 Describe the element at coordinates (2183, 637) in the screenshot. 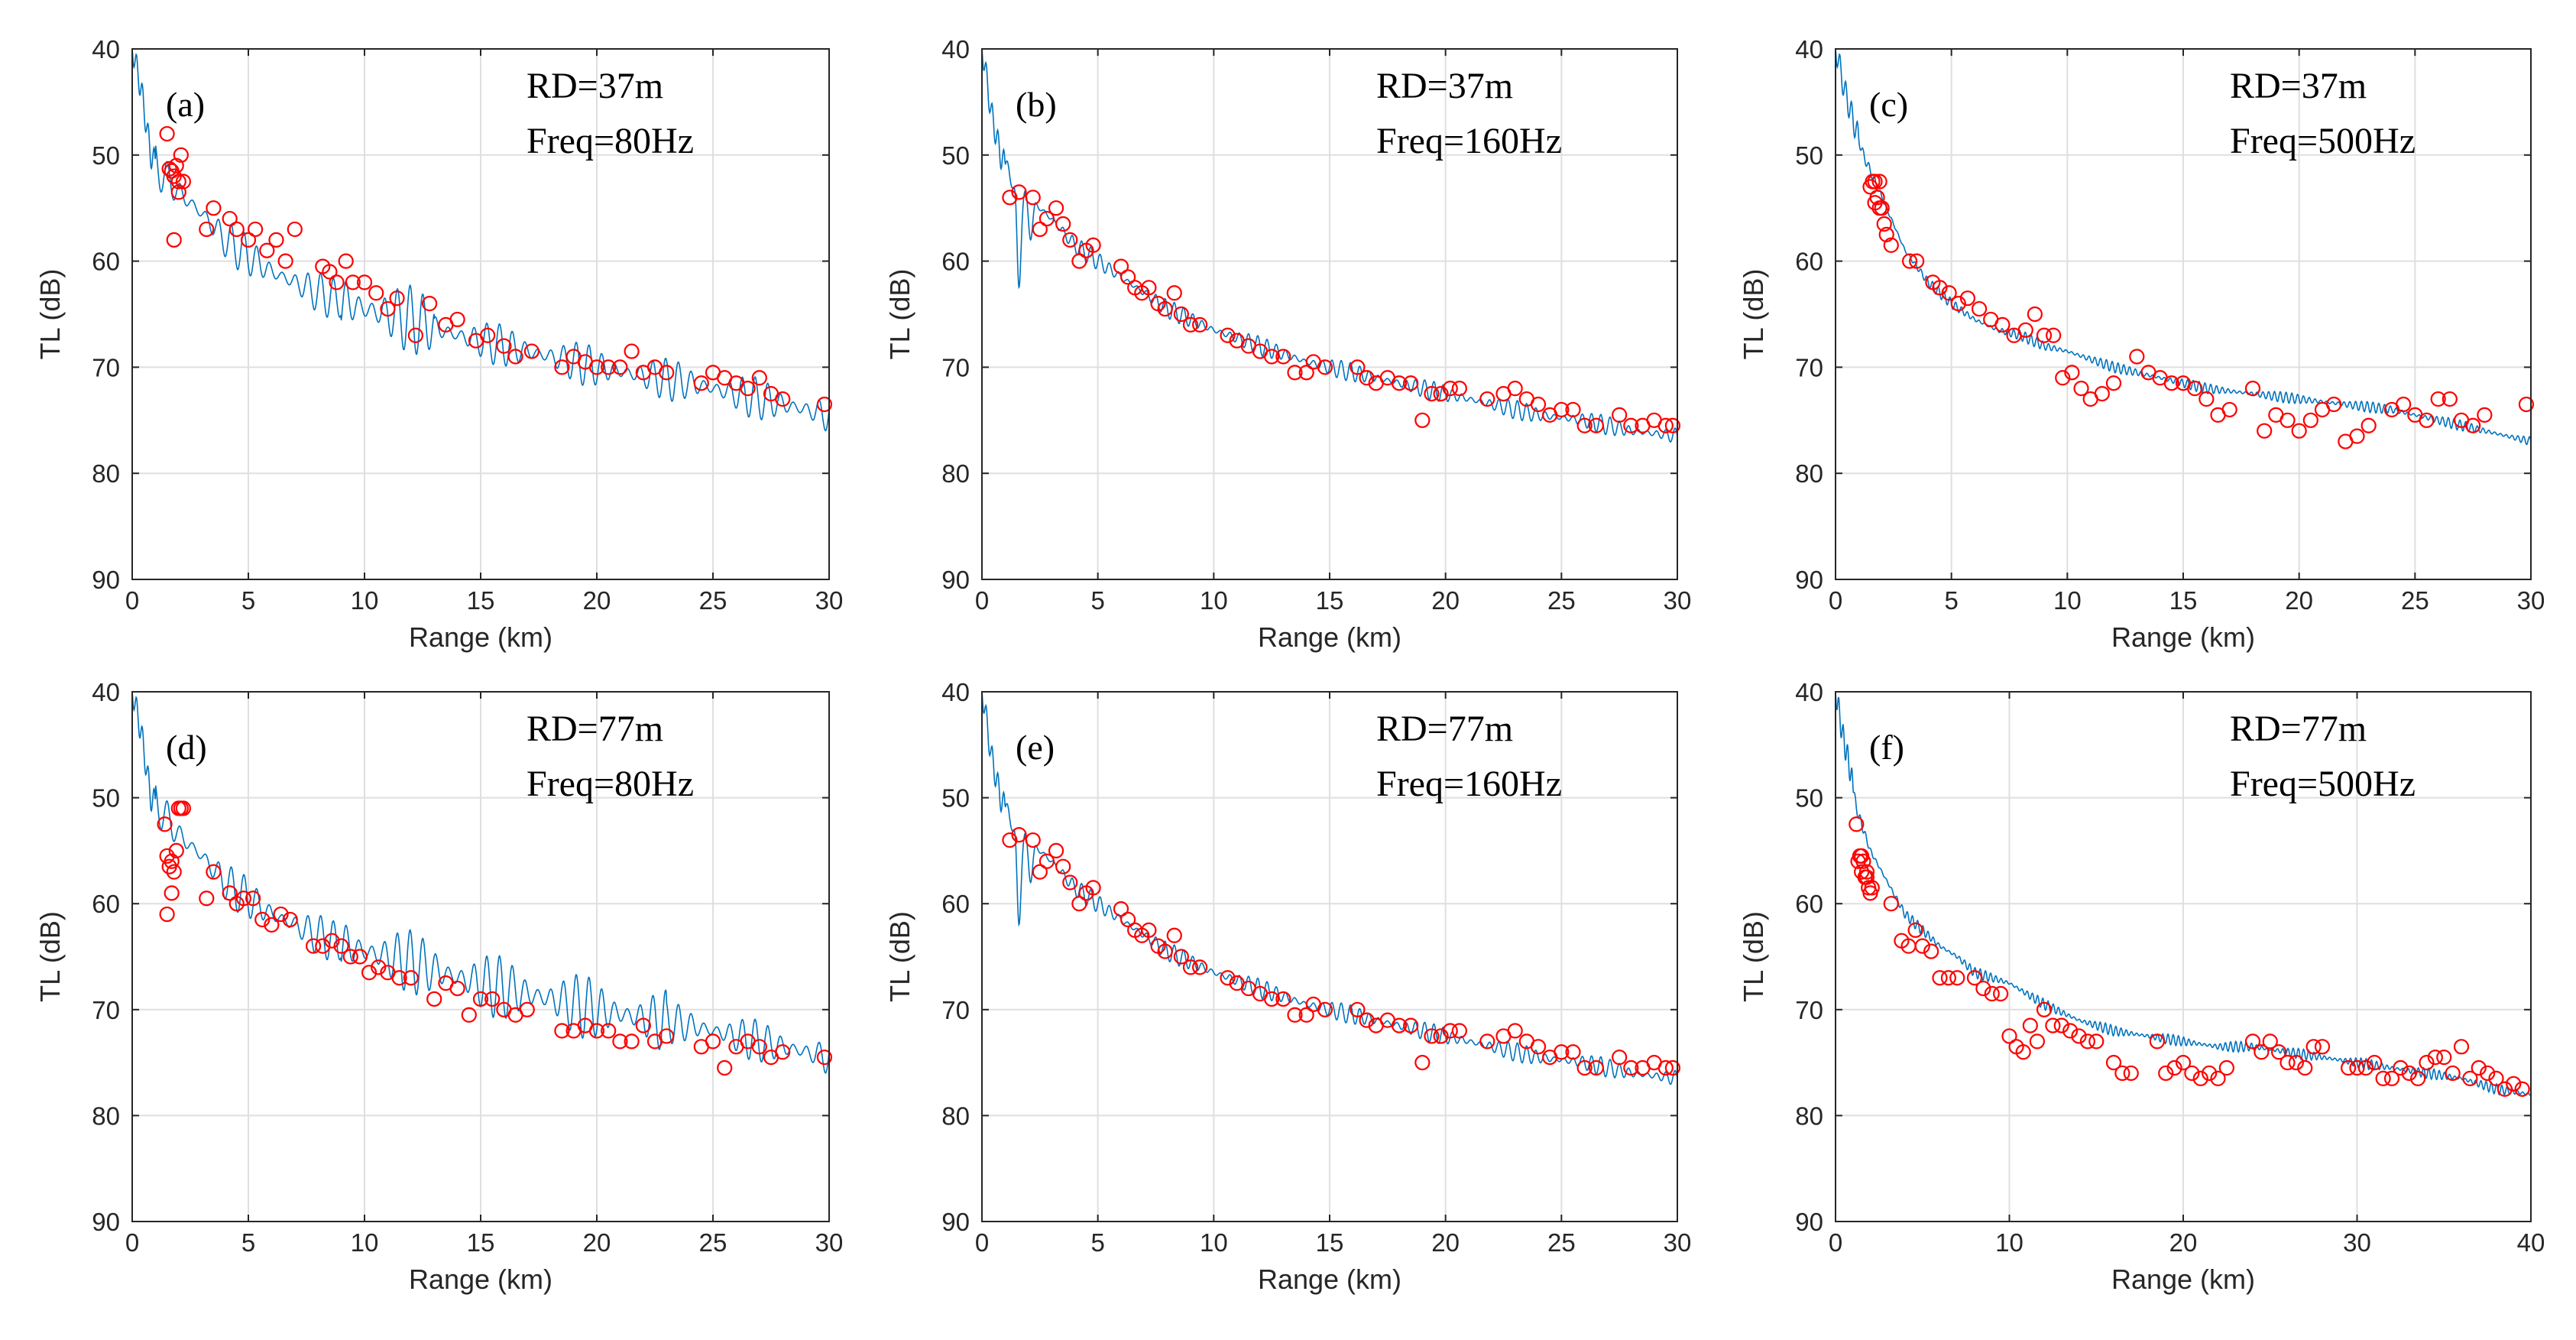

I see `x-axis-label: Range (km)` at that location.